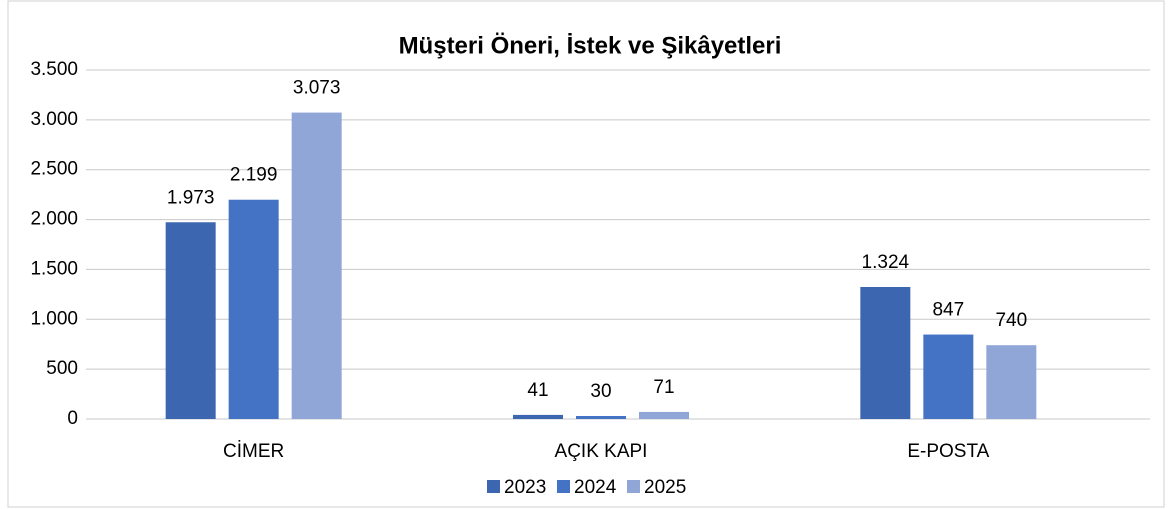 The height and width of the screenshot is (509, 1168). I want to click on y-tick-label: 3.000, so click(54, 119).